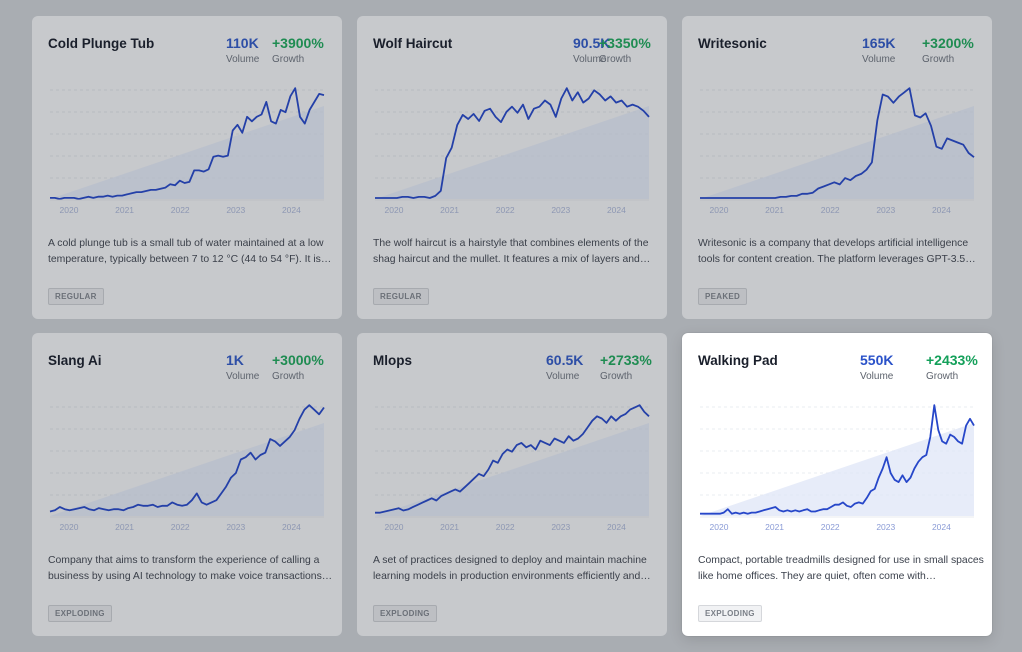 The image size is (1022, 652). I want to click on growth-value: +2733%, so click(626, 360).